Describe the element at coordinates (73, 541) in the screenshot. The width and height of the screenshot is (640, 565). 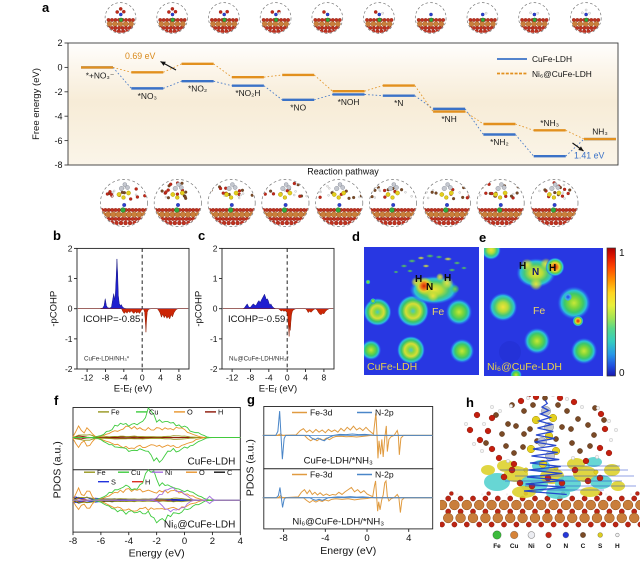
I see `pdos-f-xtick: -8` at that location.